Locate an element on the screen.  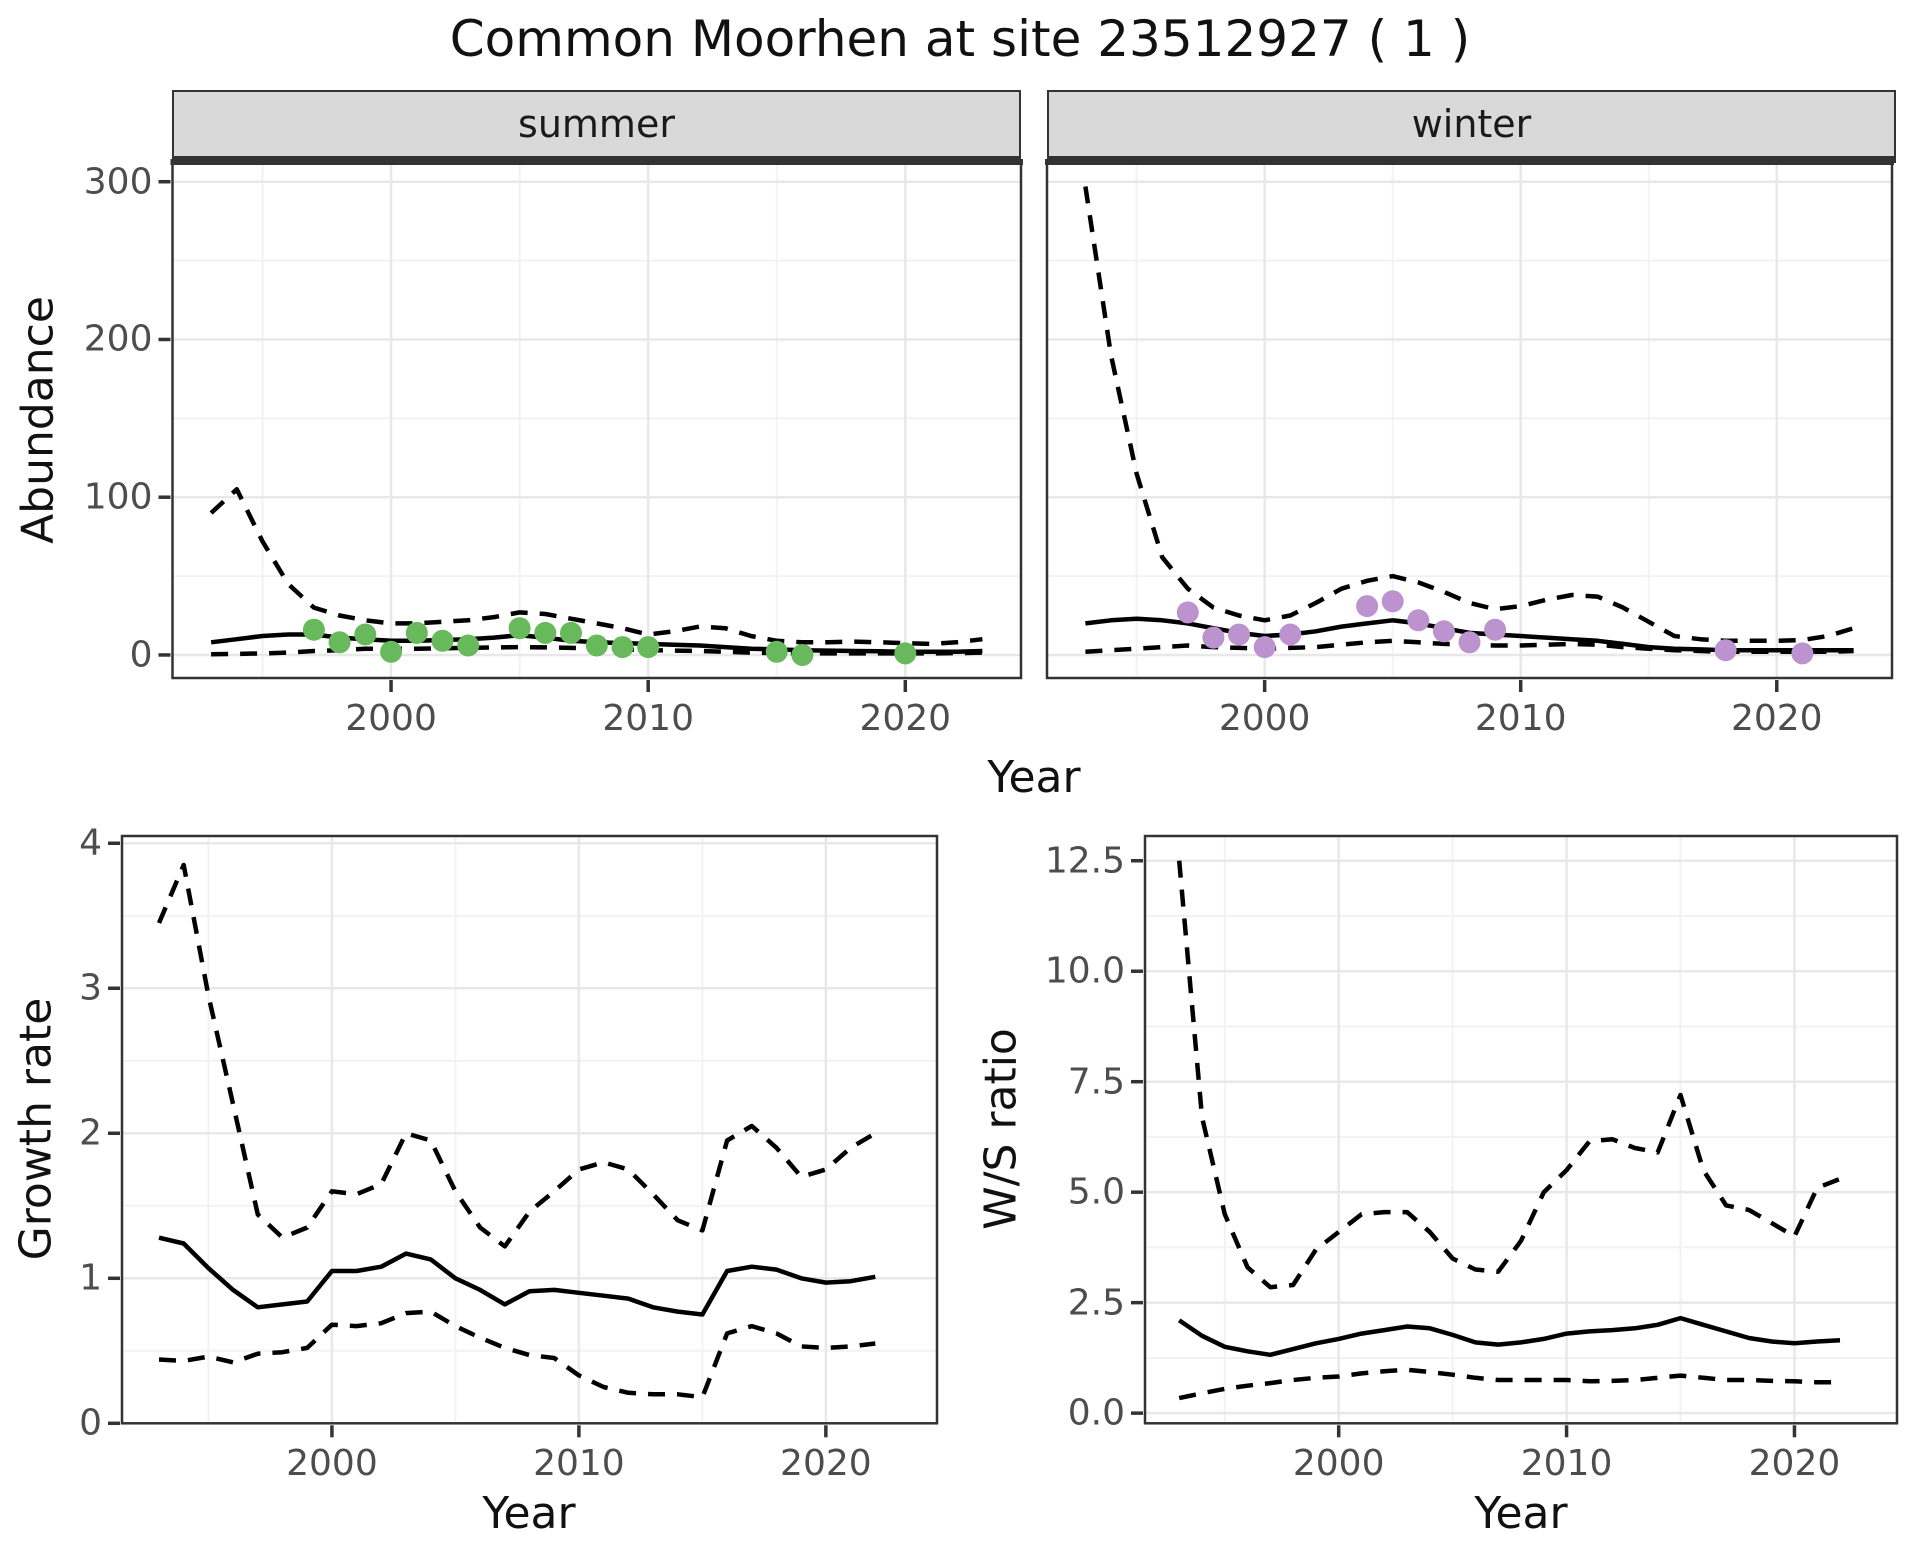
y-tick-label: 0.0 is located at coordinates (1096, 1413).